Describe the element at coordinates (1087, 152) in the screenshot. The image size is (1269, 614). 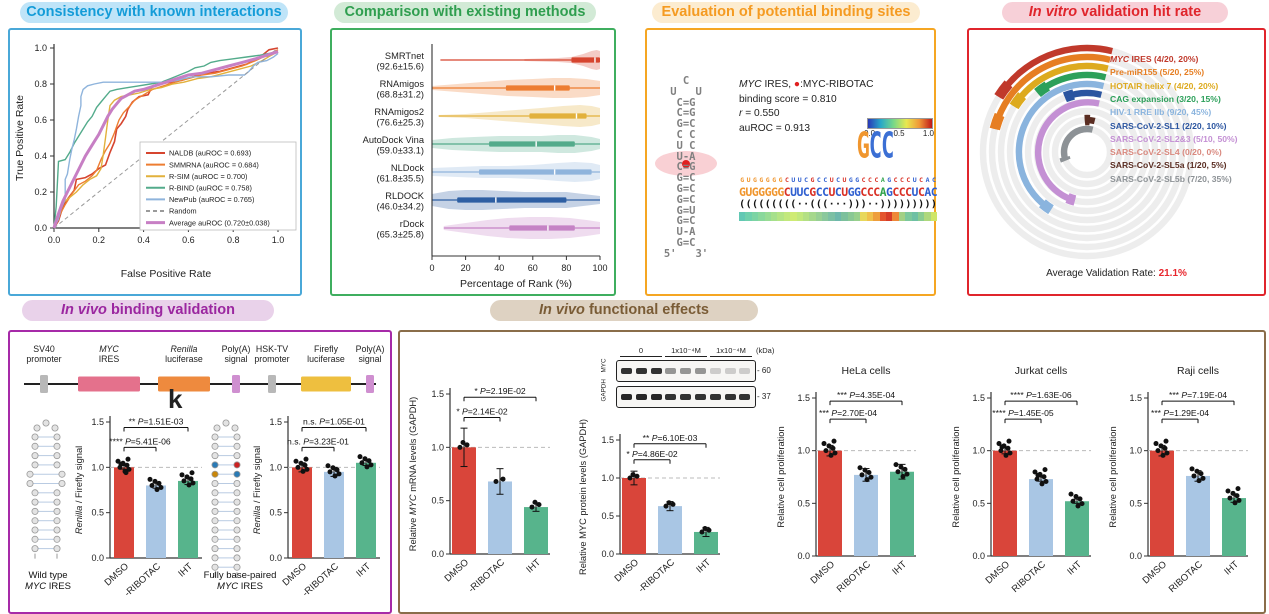
I see `radial-plot` at that location.